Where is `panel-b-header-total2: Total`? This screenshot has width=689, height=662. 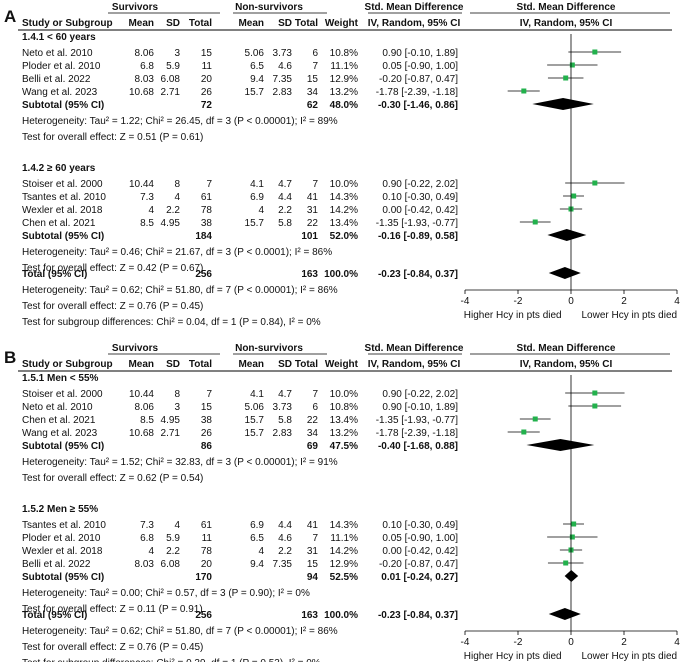 panel-b-header-total2: Total is located at coordinates (306, 364).